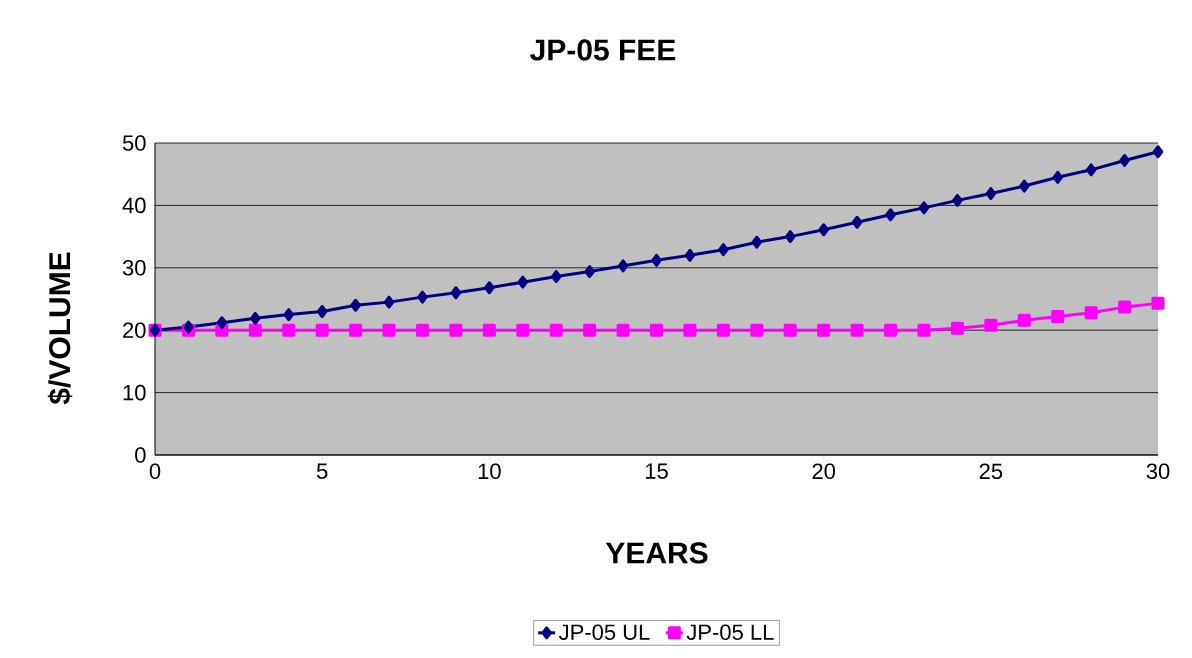  Describe the element at coordinates (603, 50) in the screenshot. I see `chart-title: JP-05 FEE` at that location.